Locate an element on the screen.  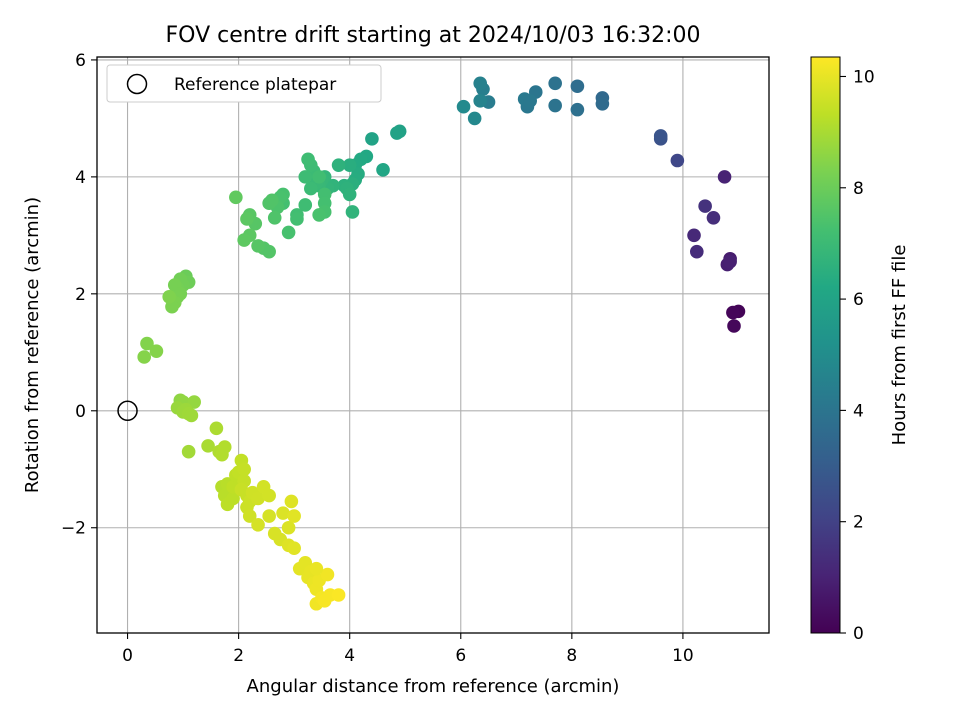
x-tick-label: 2 is located at coordinates (238, 656).